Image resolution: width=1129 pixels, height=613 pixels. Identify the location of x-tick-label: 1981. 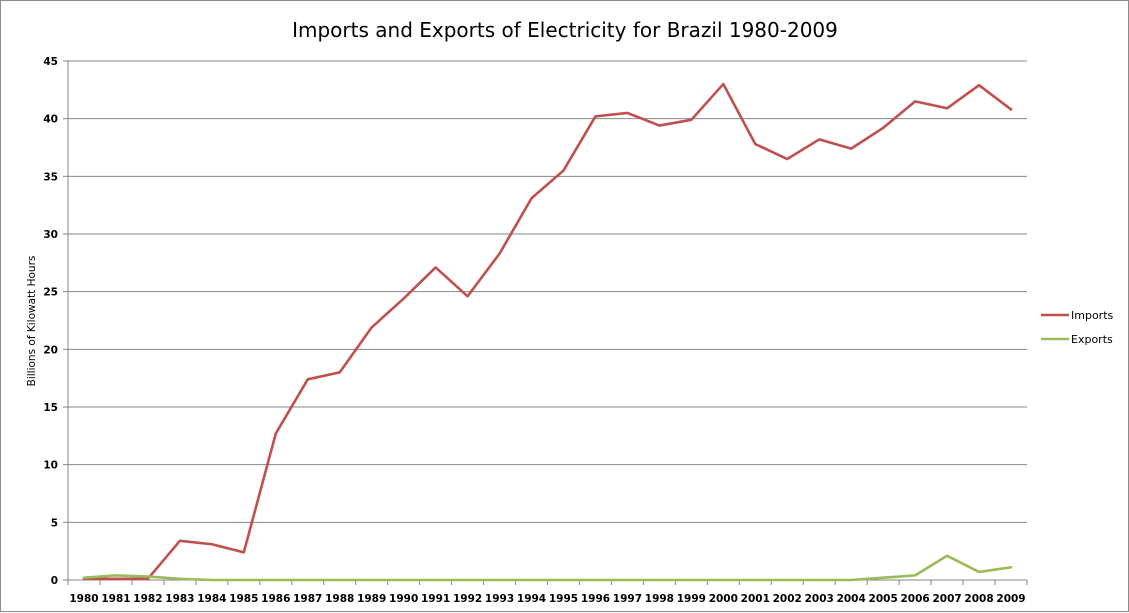
(115, 599).